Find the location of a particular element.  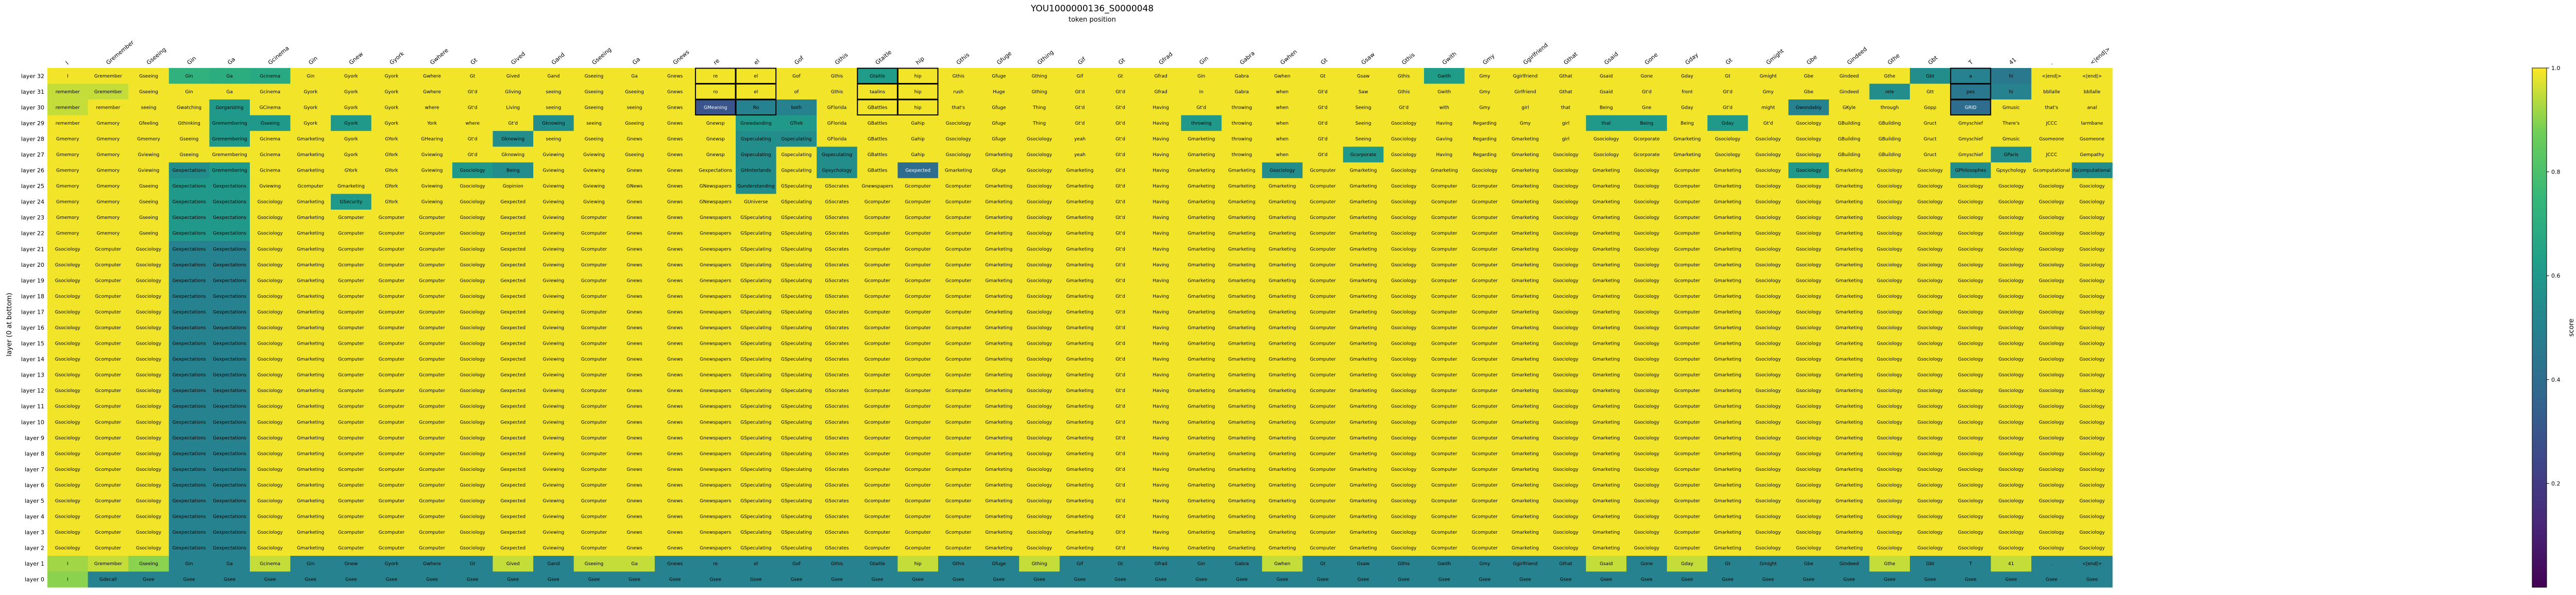

cell-label: Gin is located at coordinates (189, 564).